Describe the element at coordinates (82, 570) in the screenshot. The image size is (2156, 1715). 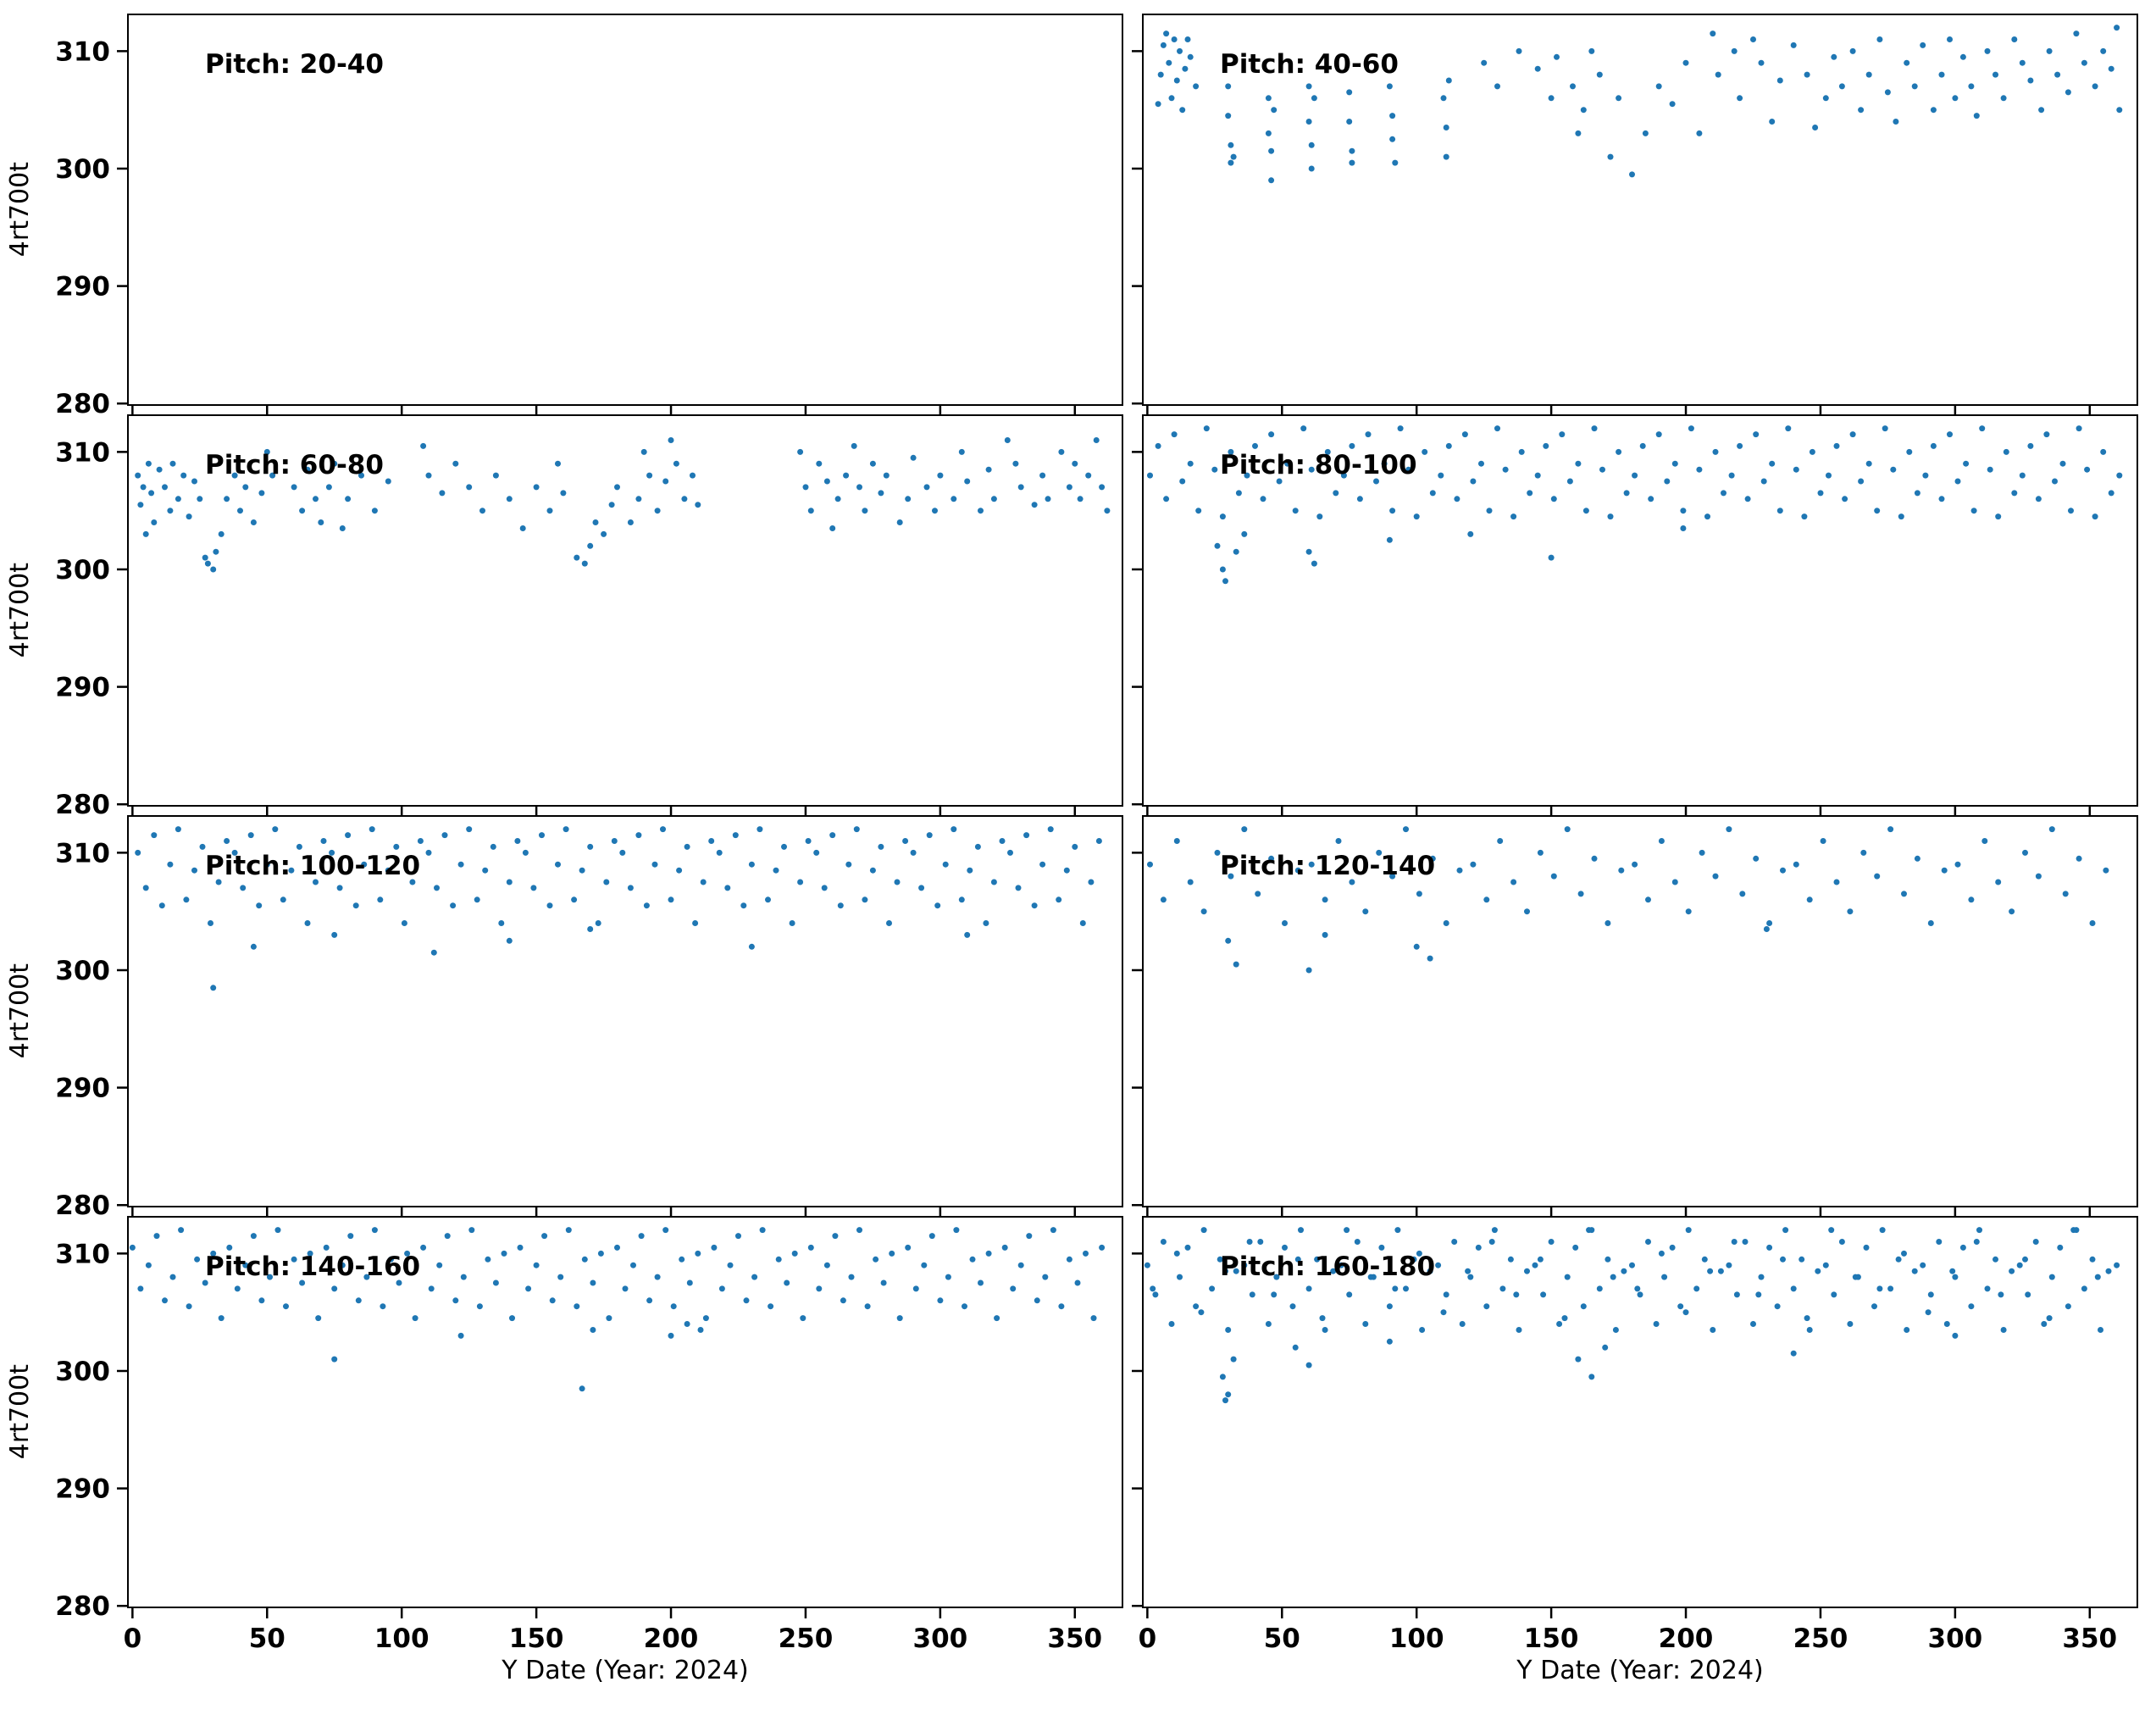
I see `y-tick-label: 300` at that location.